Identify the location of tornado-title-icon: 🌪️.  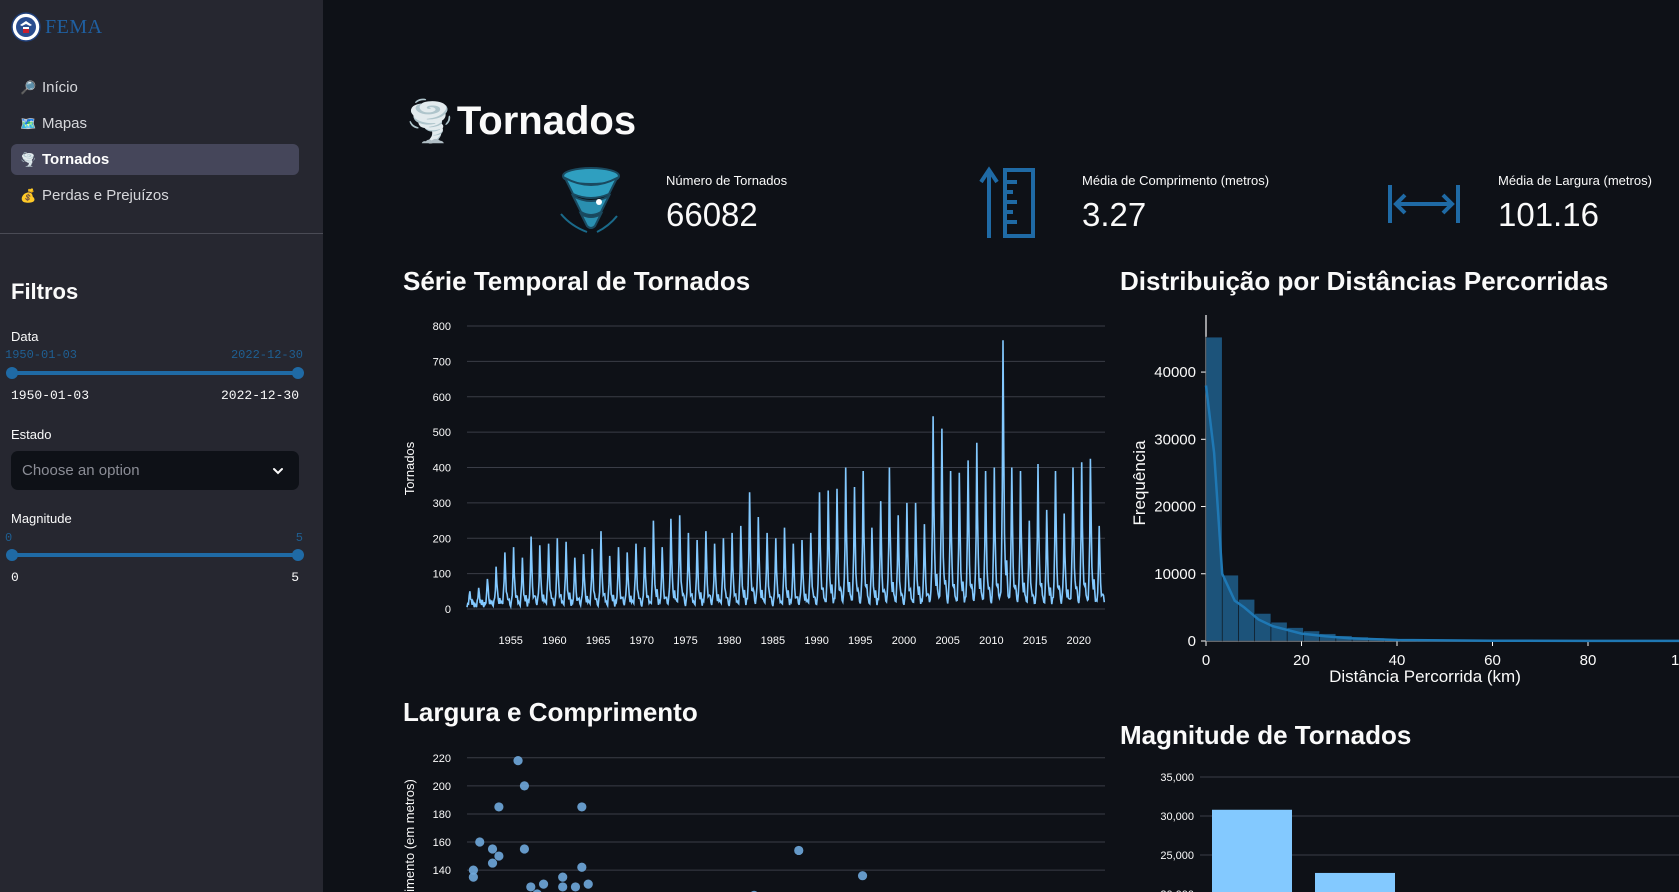
(430, 122).